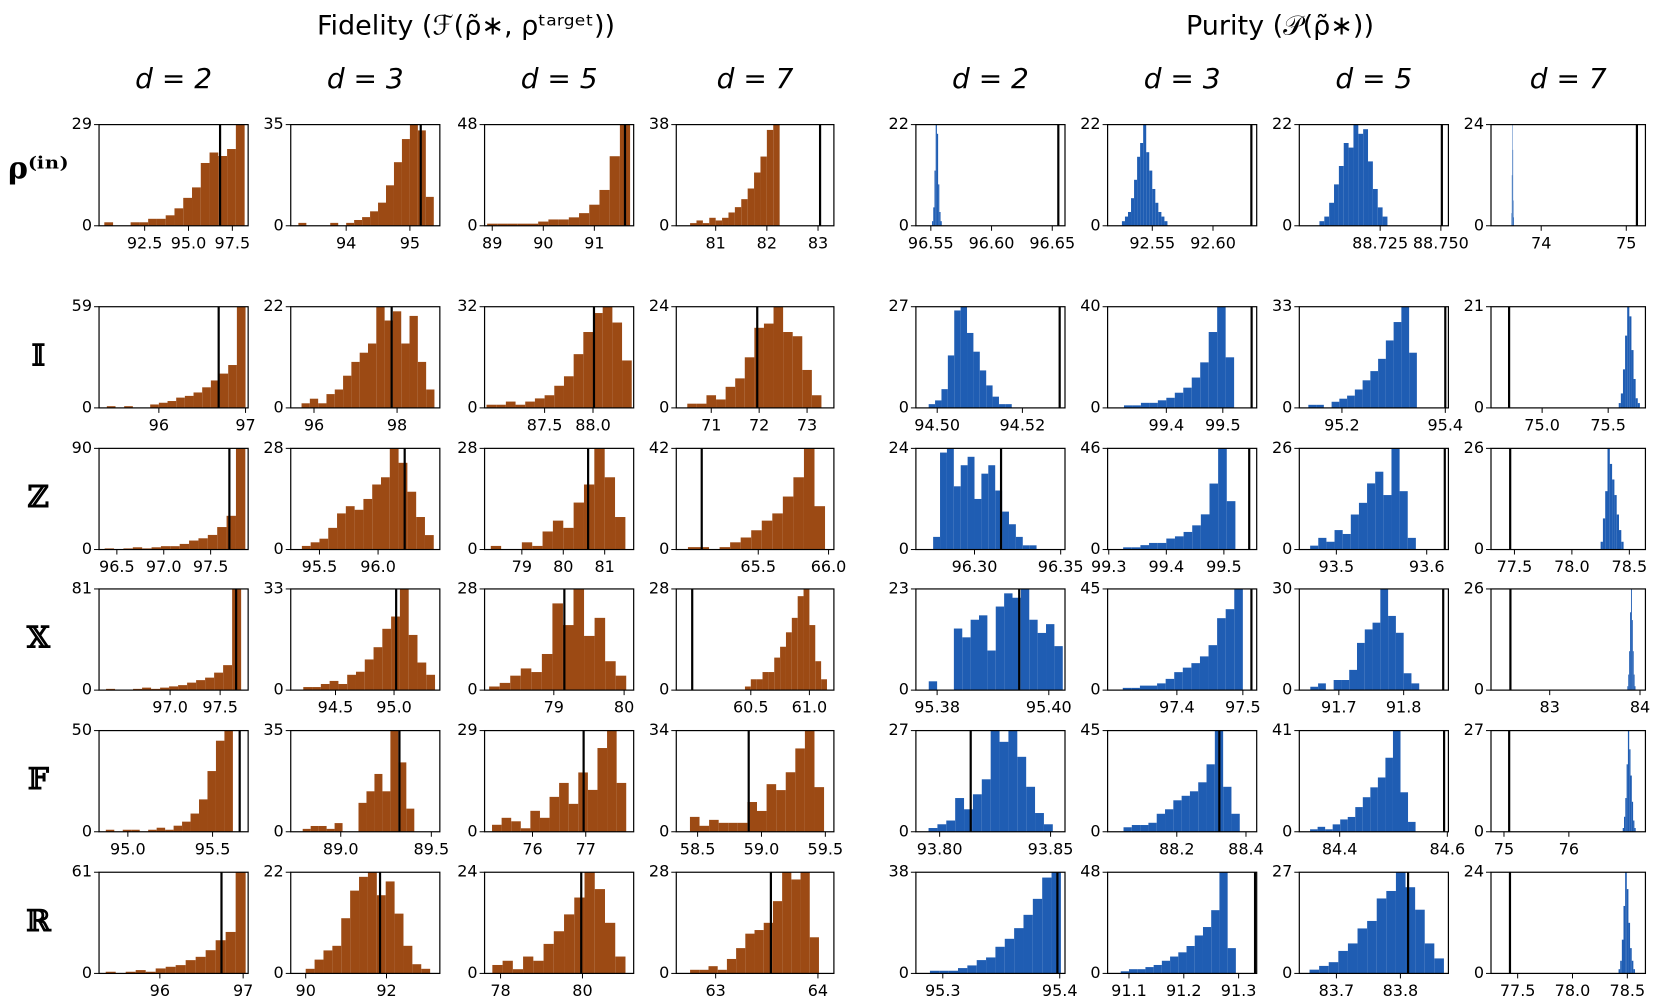  I want to click on x-tick-label: 63, so click(715, 990).